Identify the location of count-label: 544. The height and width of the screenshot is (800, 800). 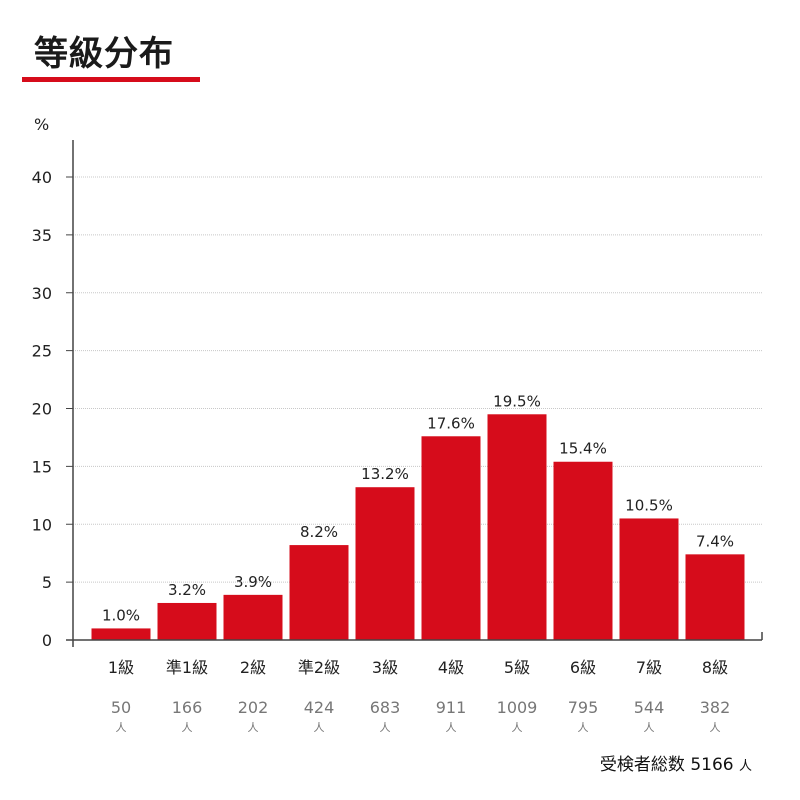
(649, 707).